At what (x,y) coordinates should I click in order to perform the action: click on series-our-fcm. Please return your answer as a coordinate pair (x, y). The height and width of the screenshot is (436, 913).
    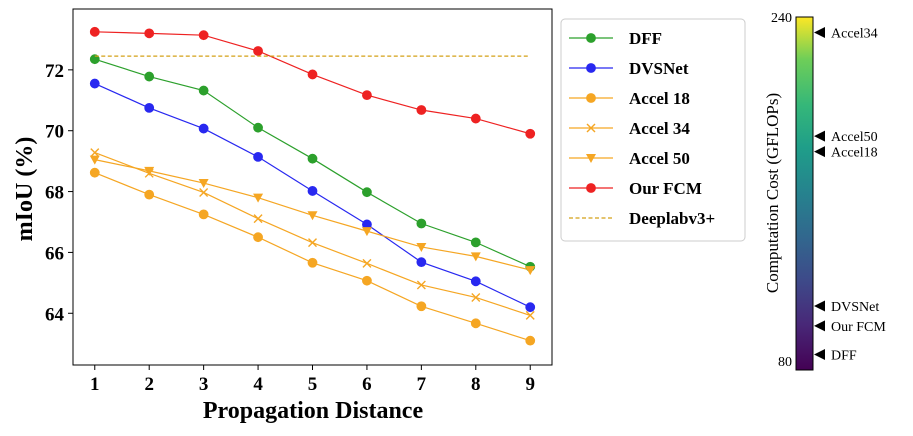
    Looking at the image, I should click on (312, 82).